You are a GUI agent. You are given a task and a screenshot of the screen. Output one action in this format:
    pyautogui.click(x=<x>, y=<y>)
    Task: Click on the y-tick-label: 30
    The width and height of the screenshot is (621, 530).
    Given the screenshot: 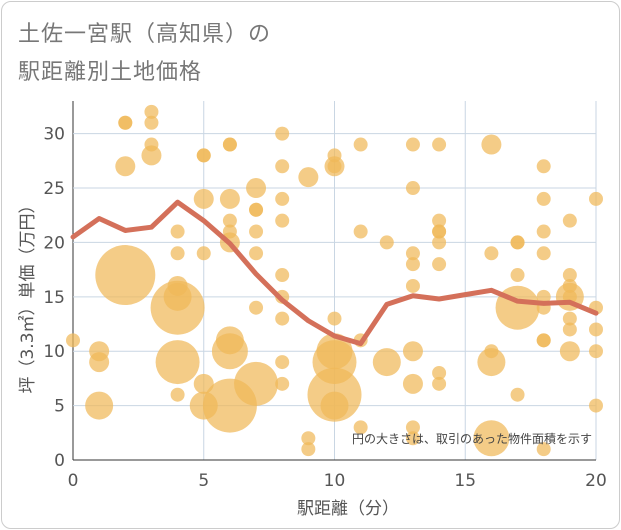 What is the action you would take?
    pyautogui.click(x=54, y=135)
    